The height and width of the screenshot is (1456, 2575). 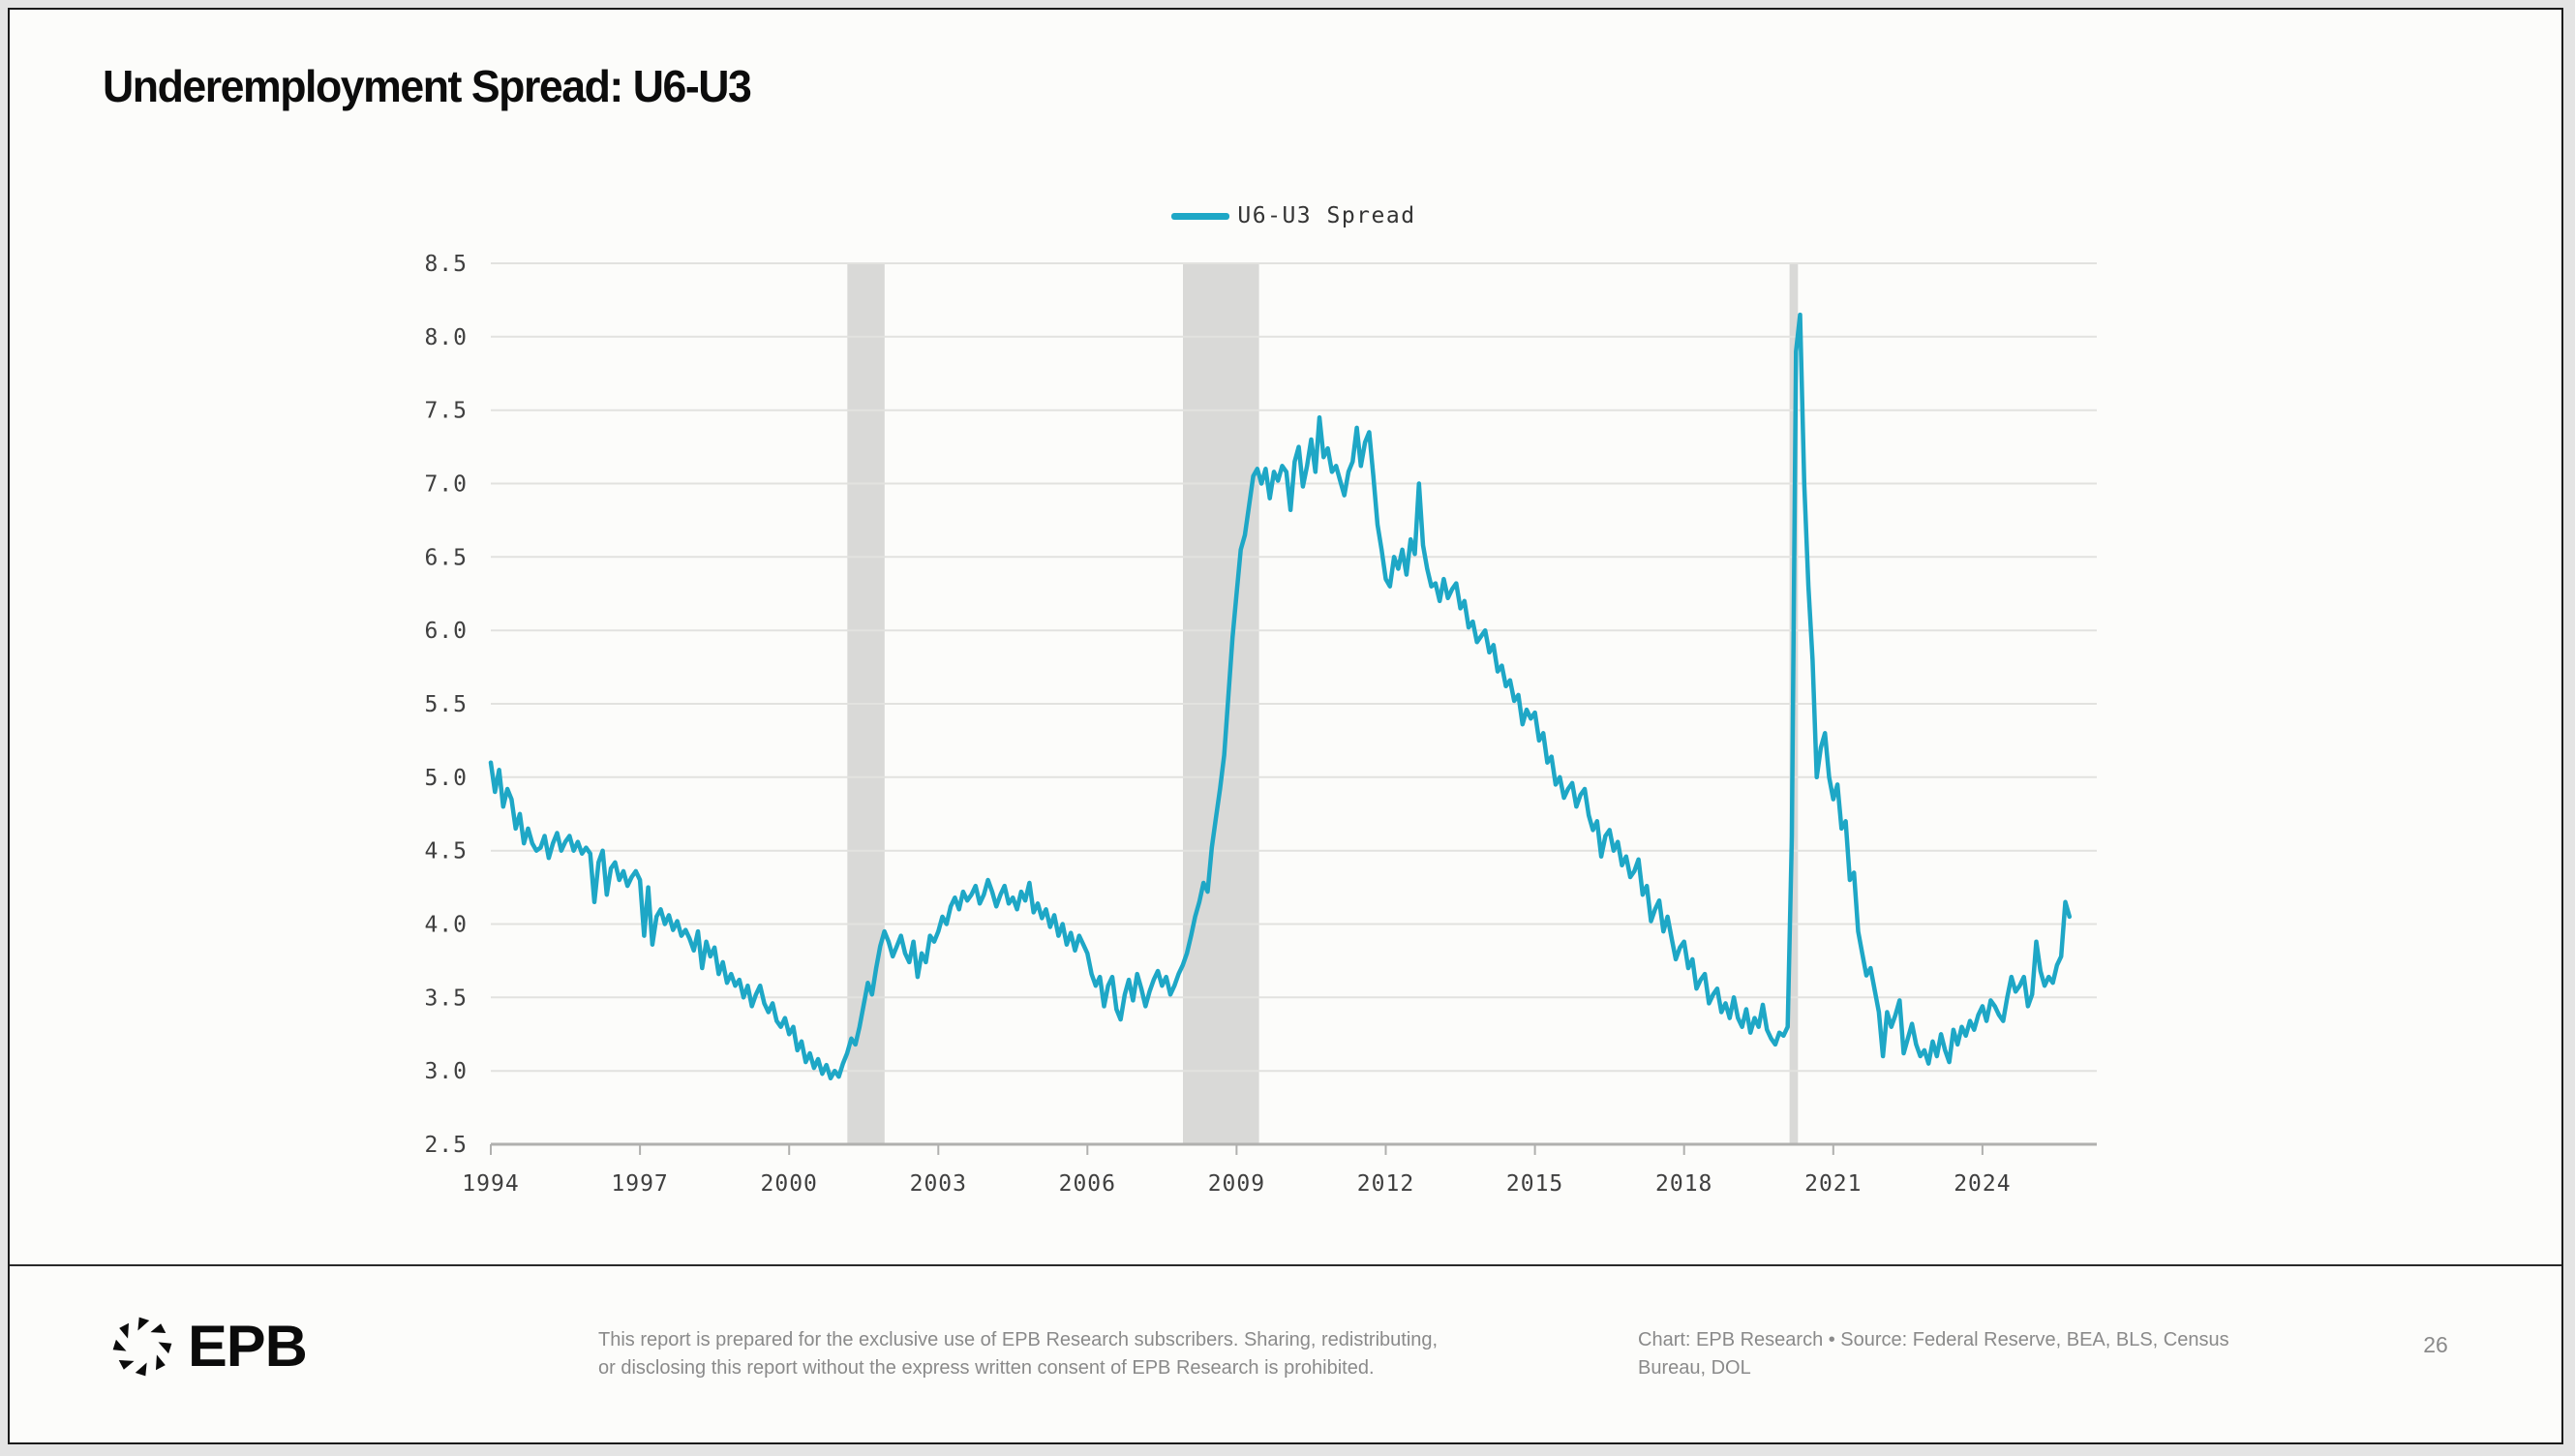 What do you see at coordinates (490, 1184) in the screenshot?
I see `x-tick-label: 1994` at bounding box center [490, 1184].